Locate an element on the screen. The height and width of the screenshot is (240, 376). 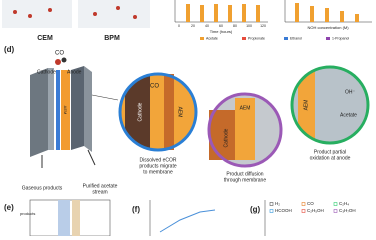
oh-label: OH⁻ is located at coordinates (350, 92).